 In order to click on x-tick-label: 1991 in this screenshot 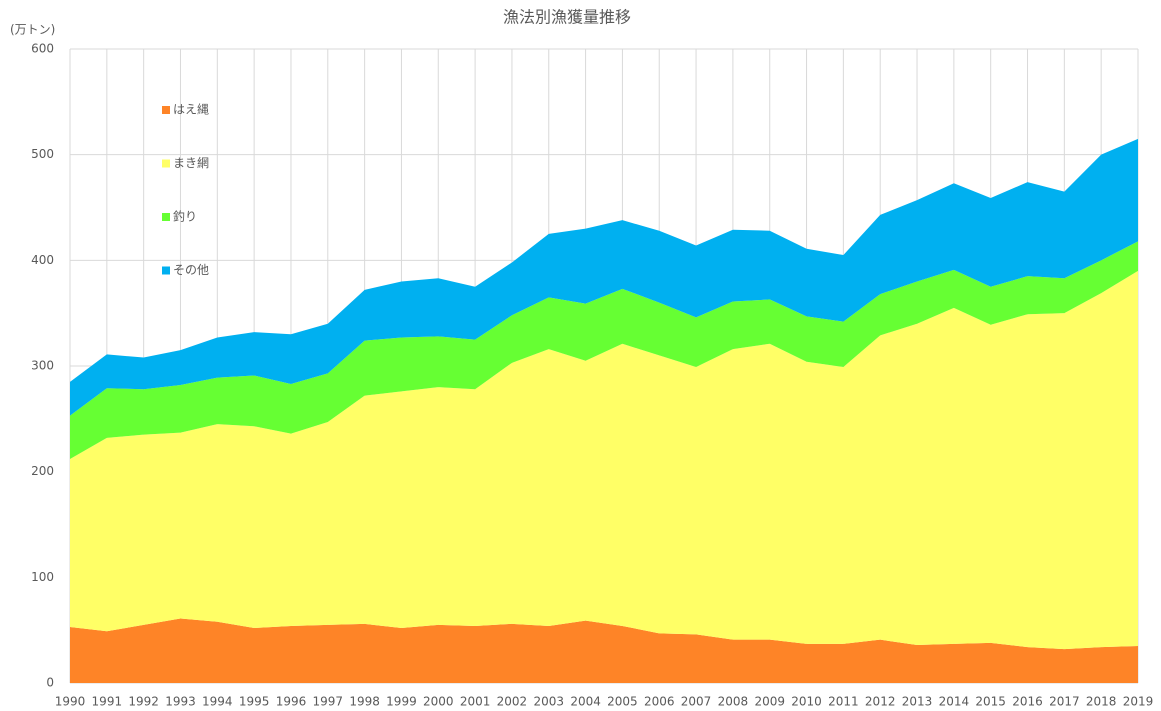, I will do `click(107, 702)`.